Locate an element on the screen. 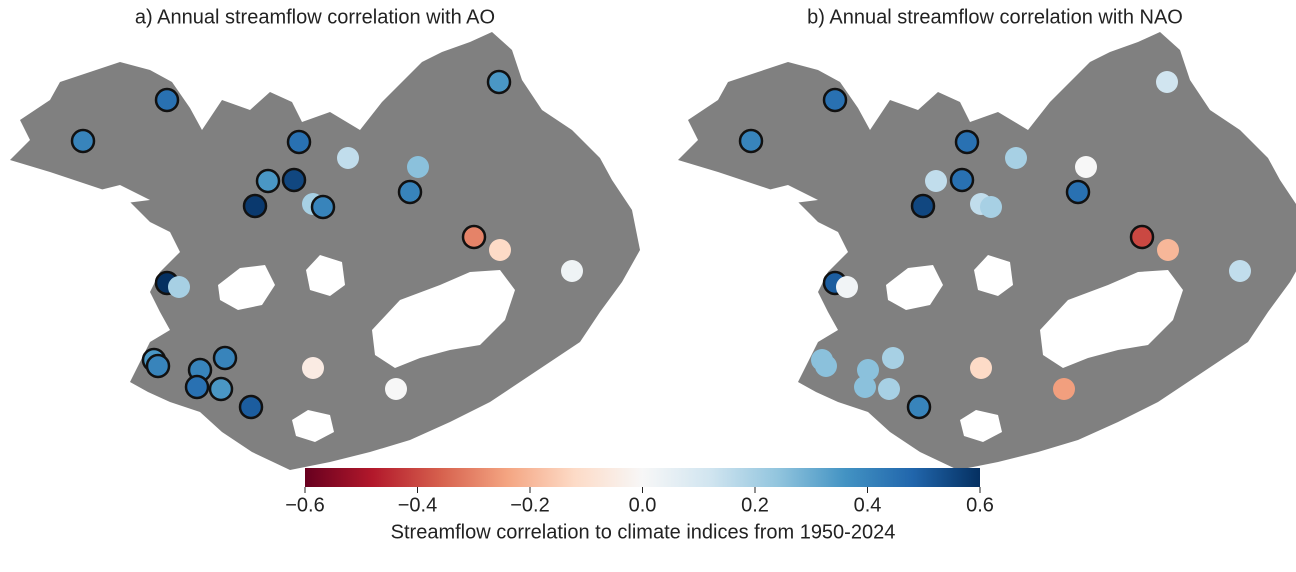  colorbar-tick-label: 0.2 is located at coordinates (755, 505).